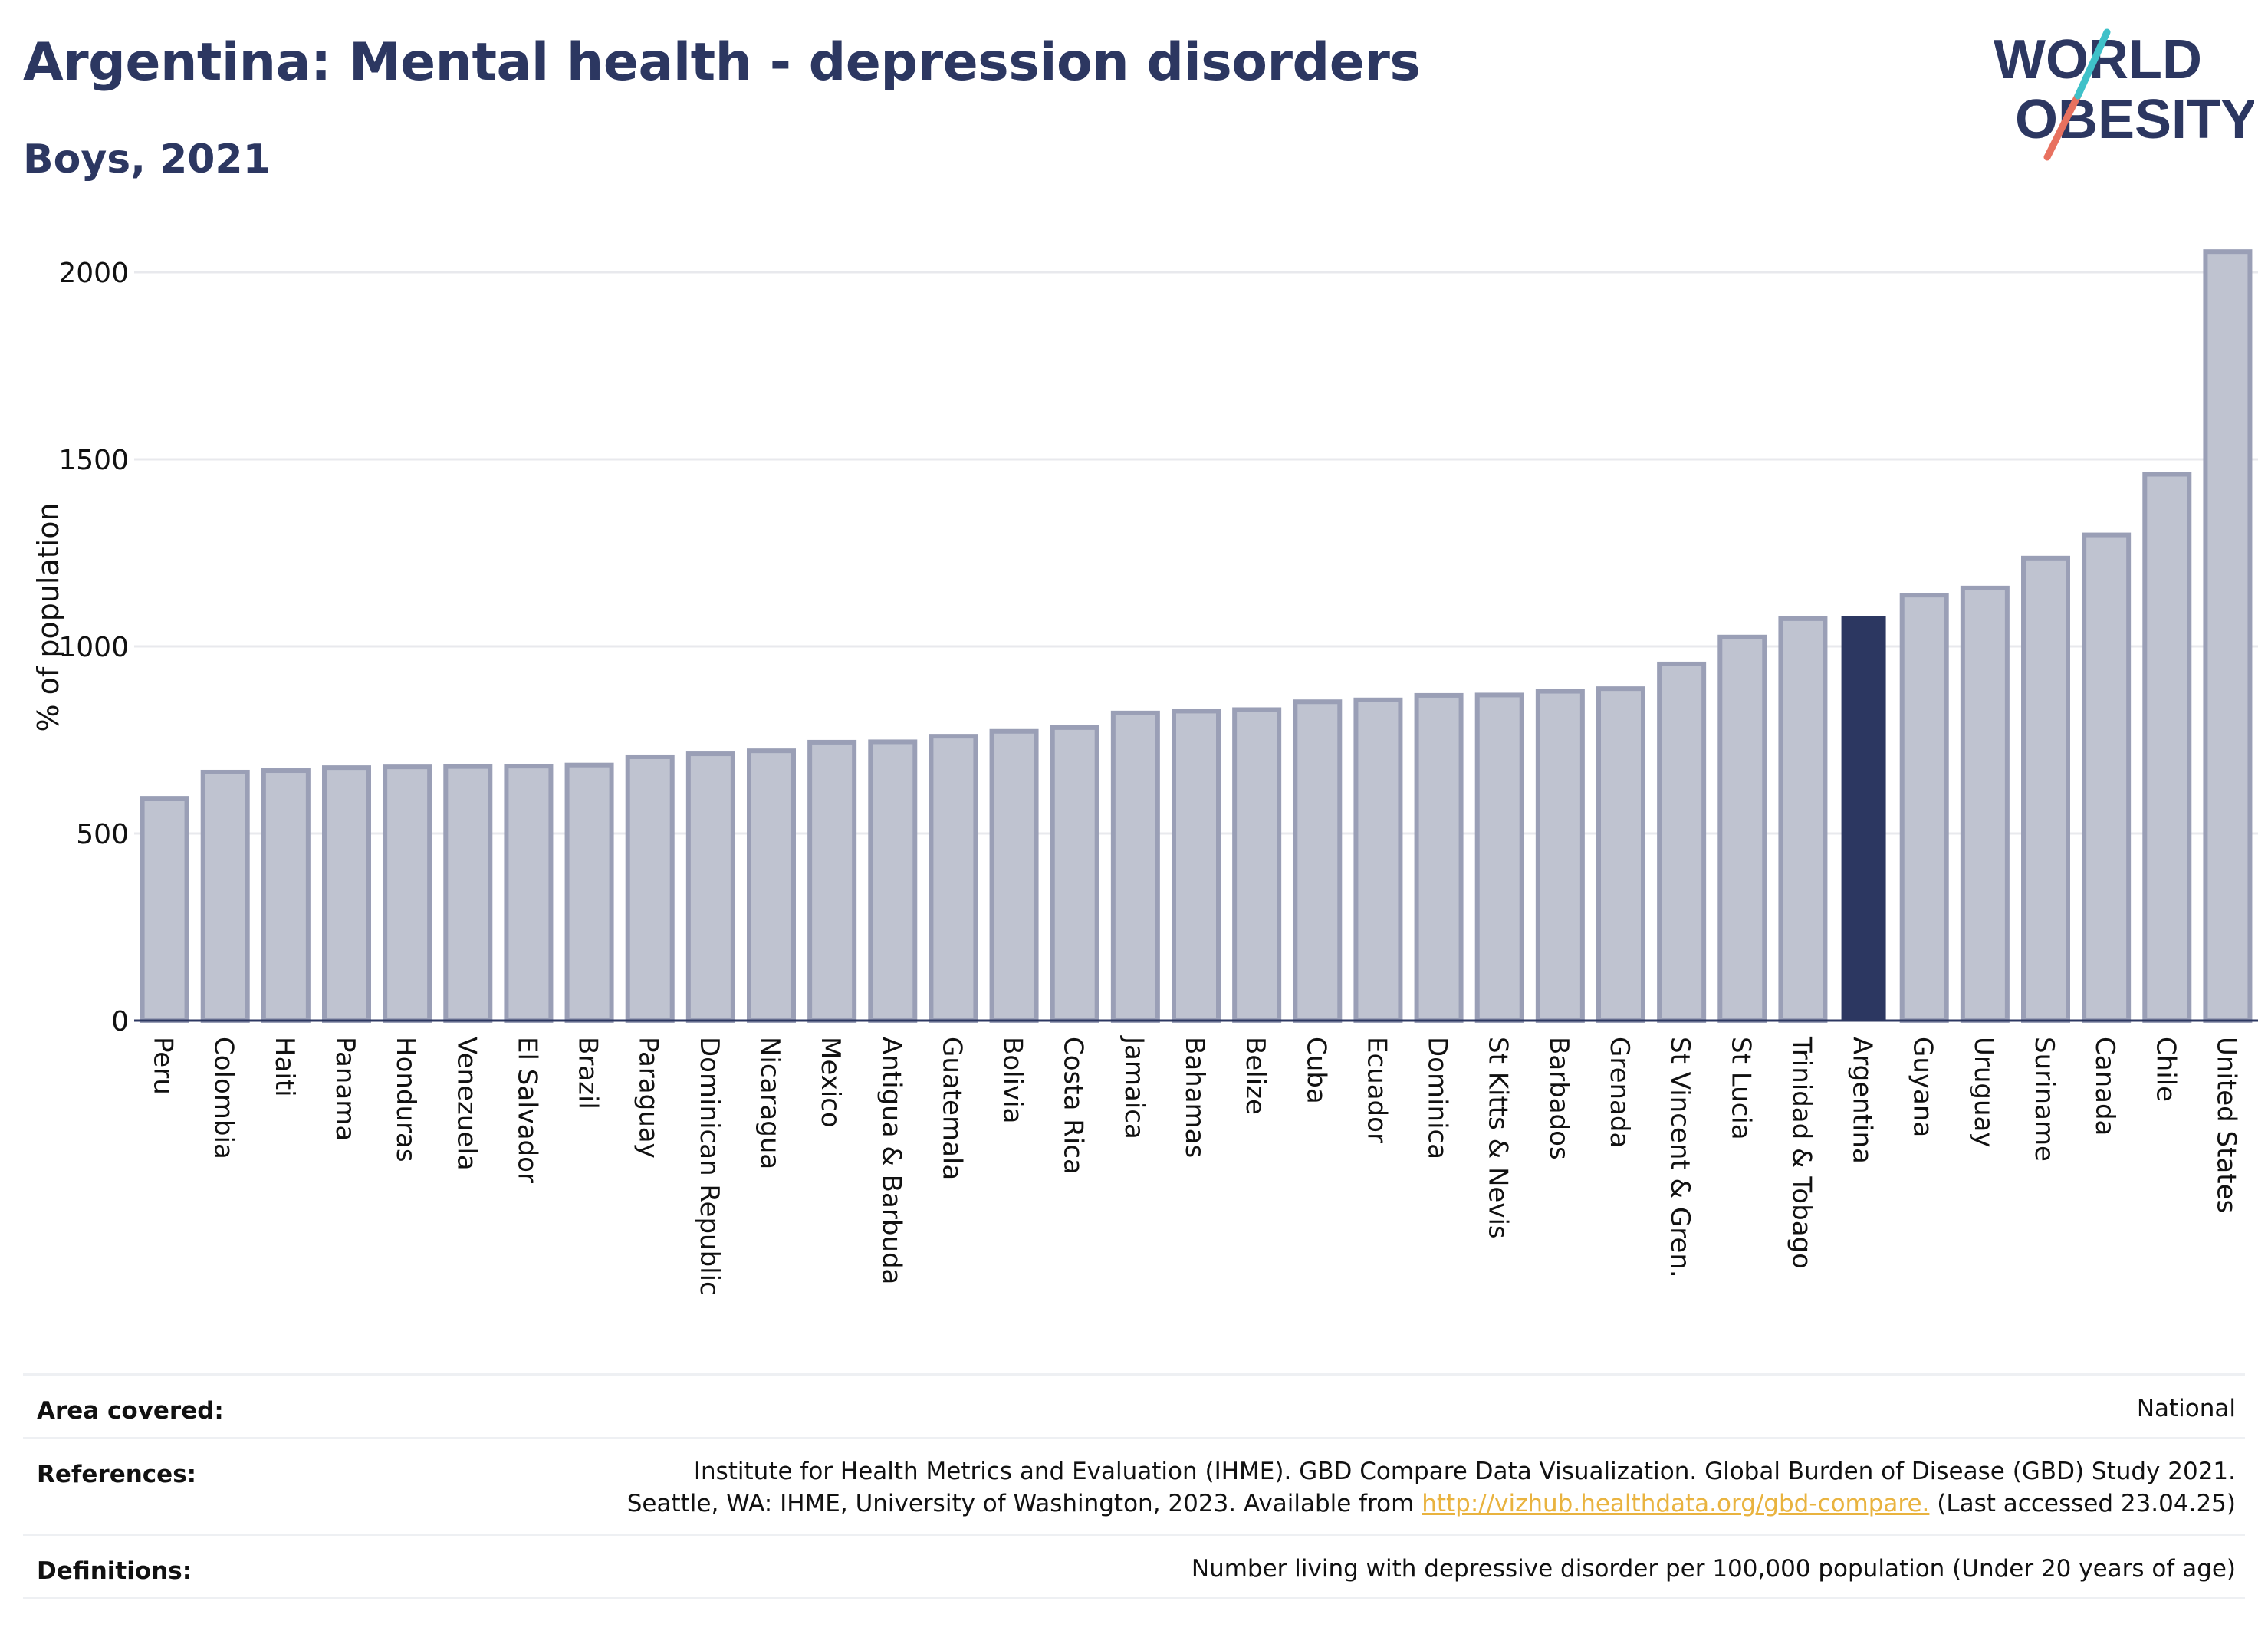 This screenshot has width=2268, height=1634. What do you see at coordinates (1862, 1101) in the screenshot?
I see `x-tick-label: Argentina` at bounding box center [1862, 1101].